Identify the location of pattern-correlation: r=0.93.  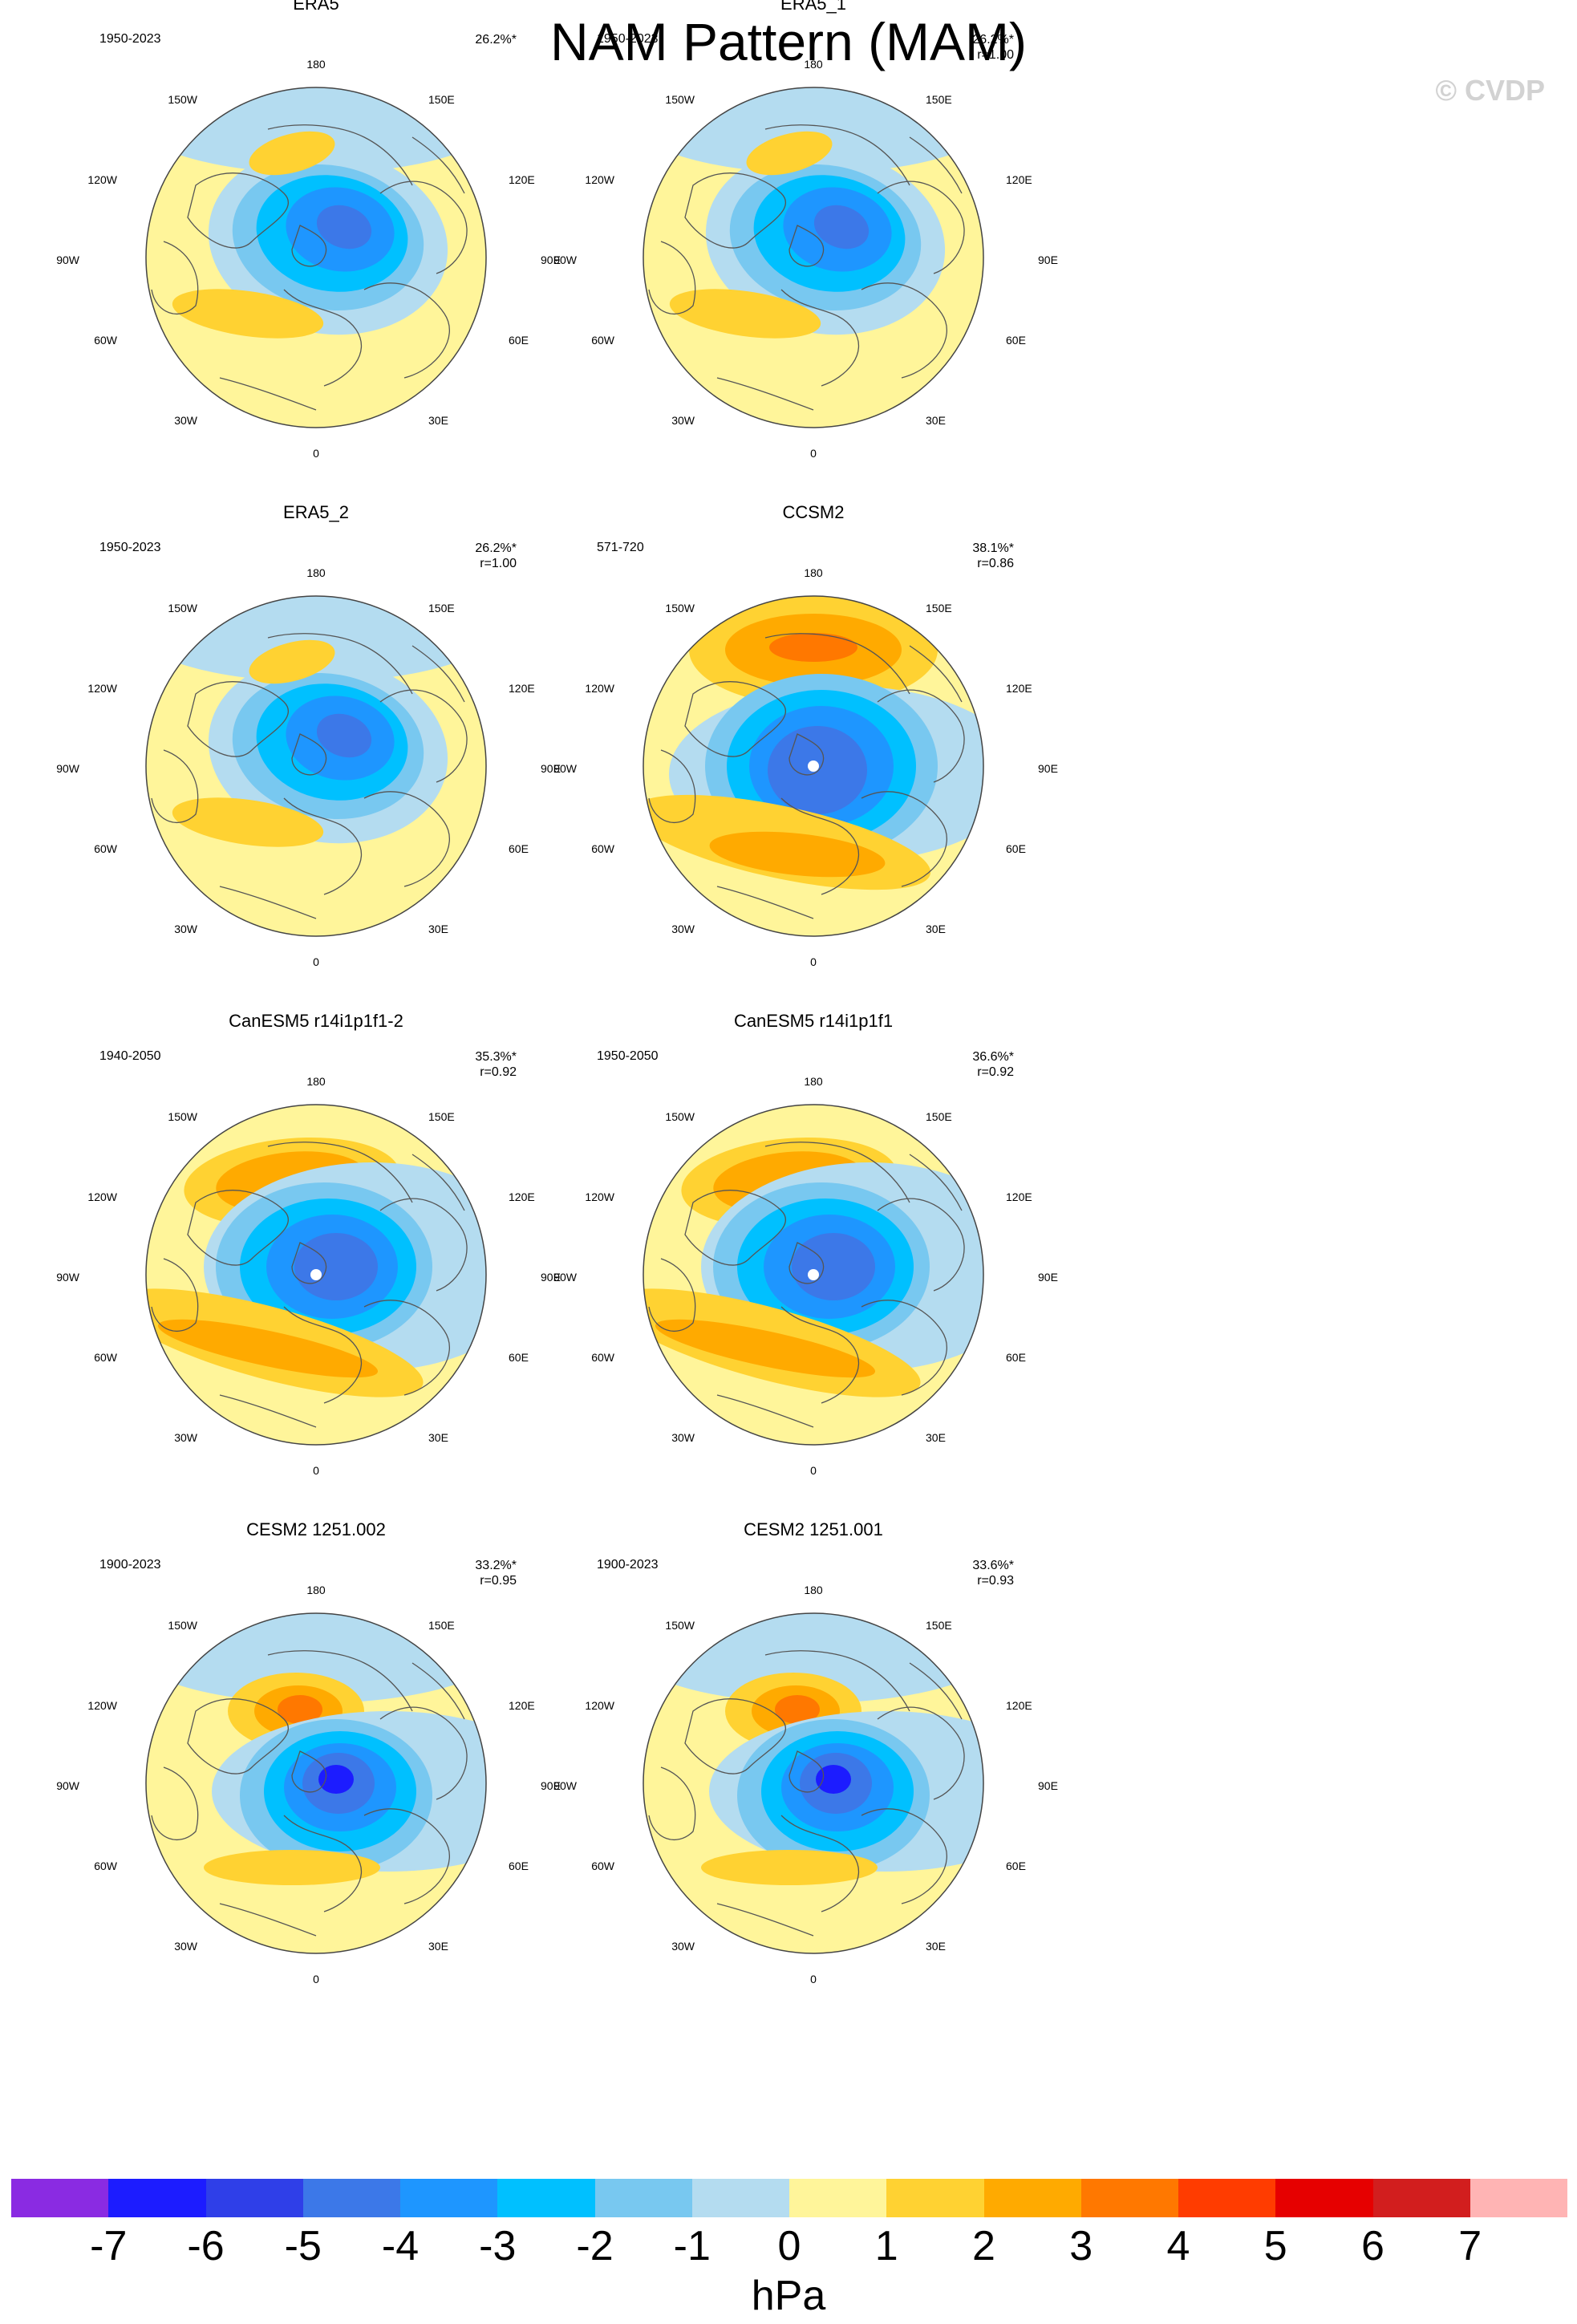
(995, 1581).